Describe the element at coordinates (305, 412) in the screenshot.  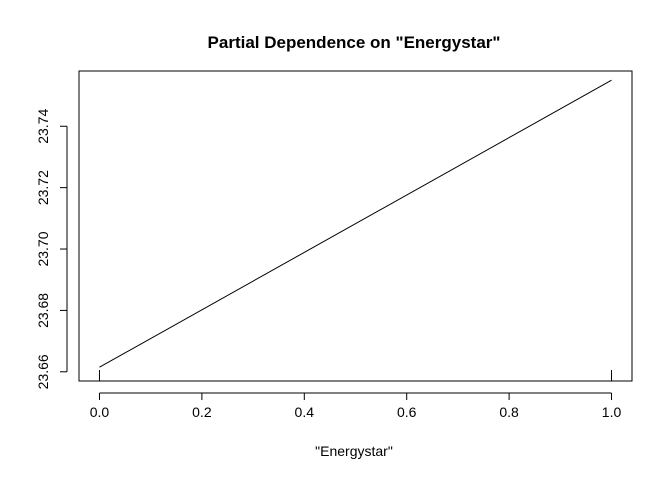
I see `x-tick-label: 0.4` at that location.